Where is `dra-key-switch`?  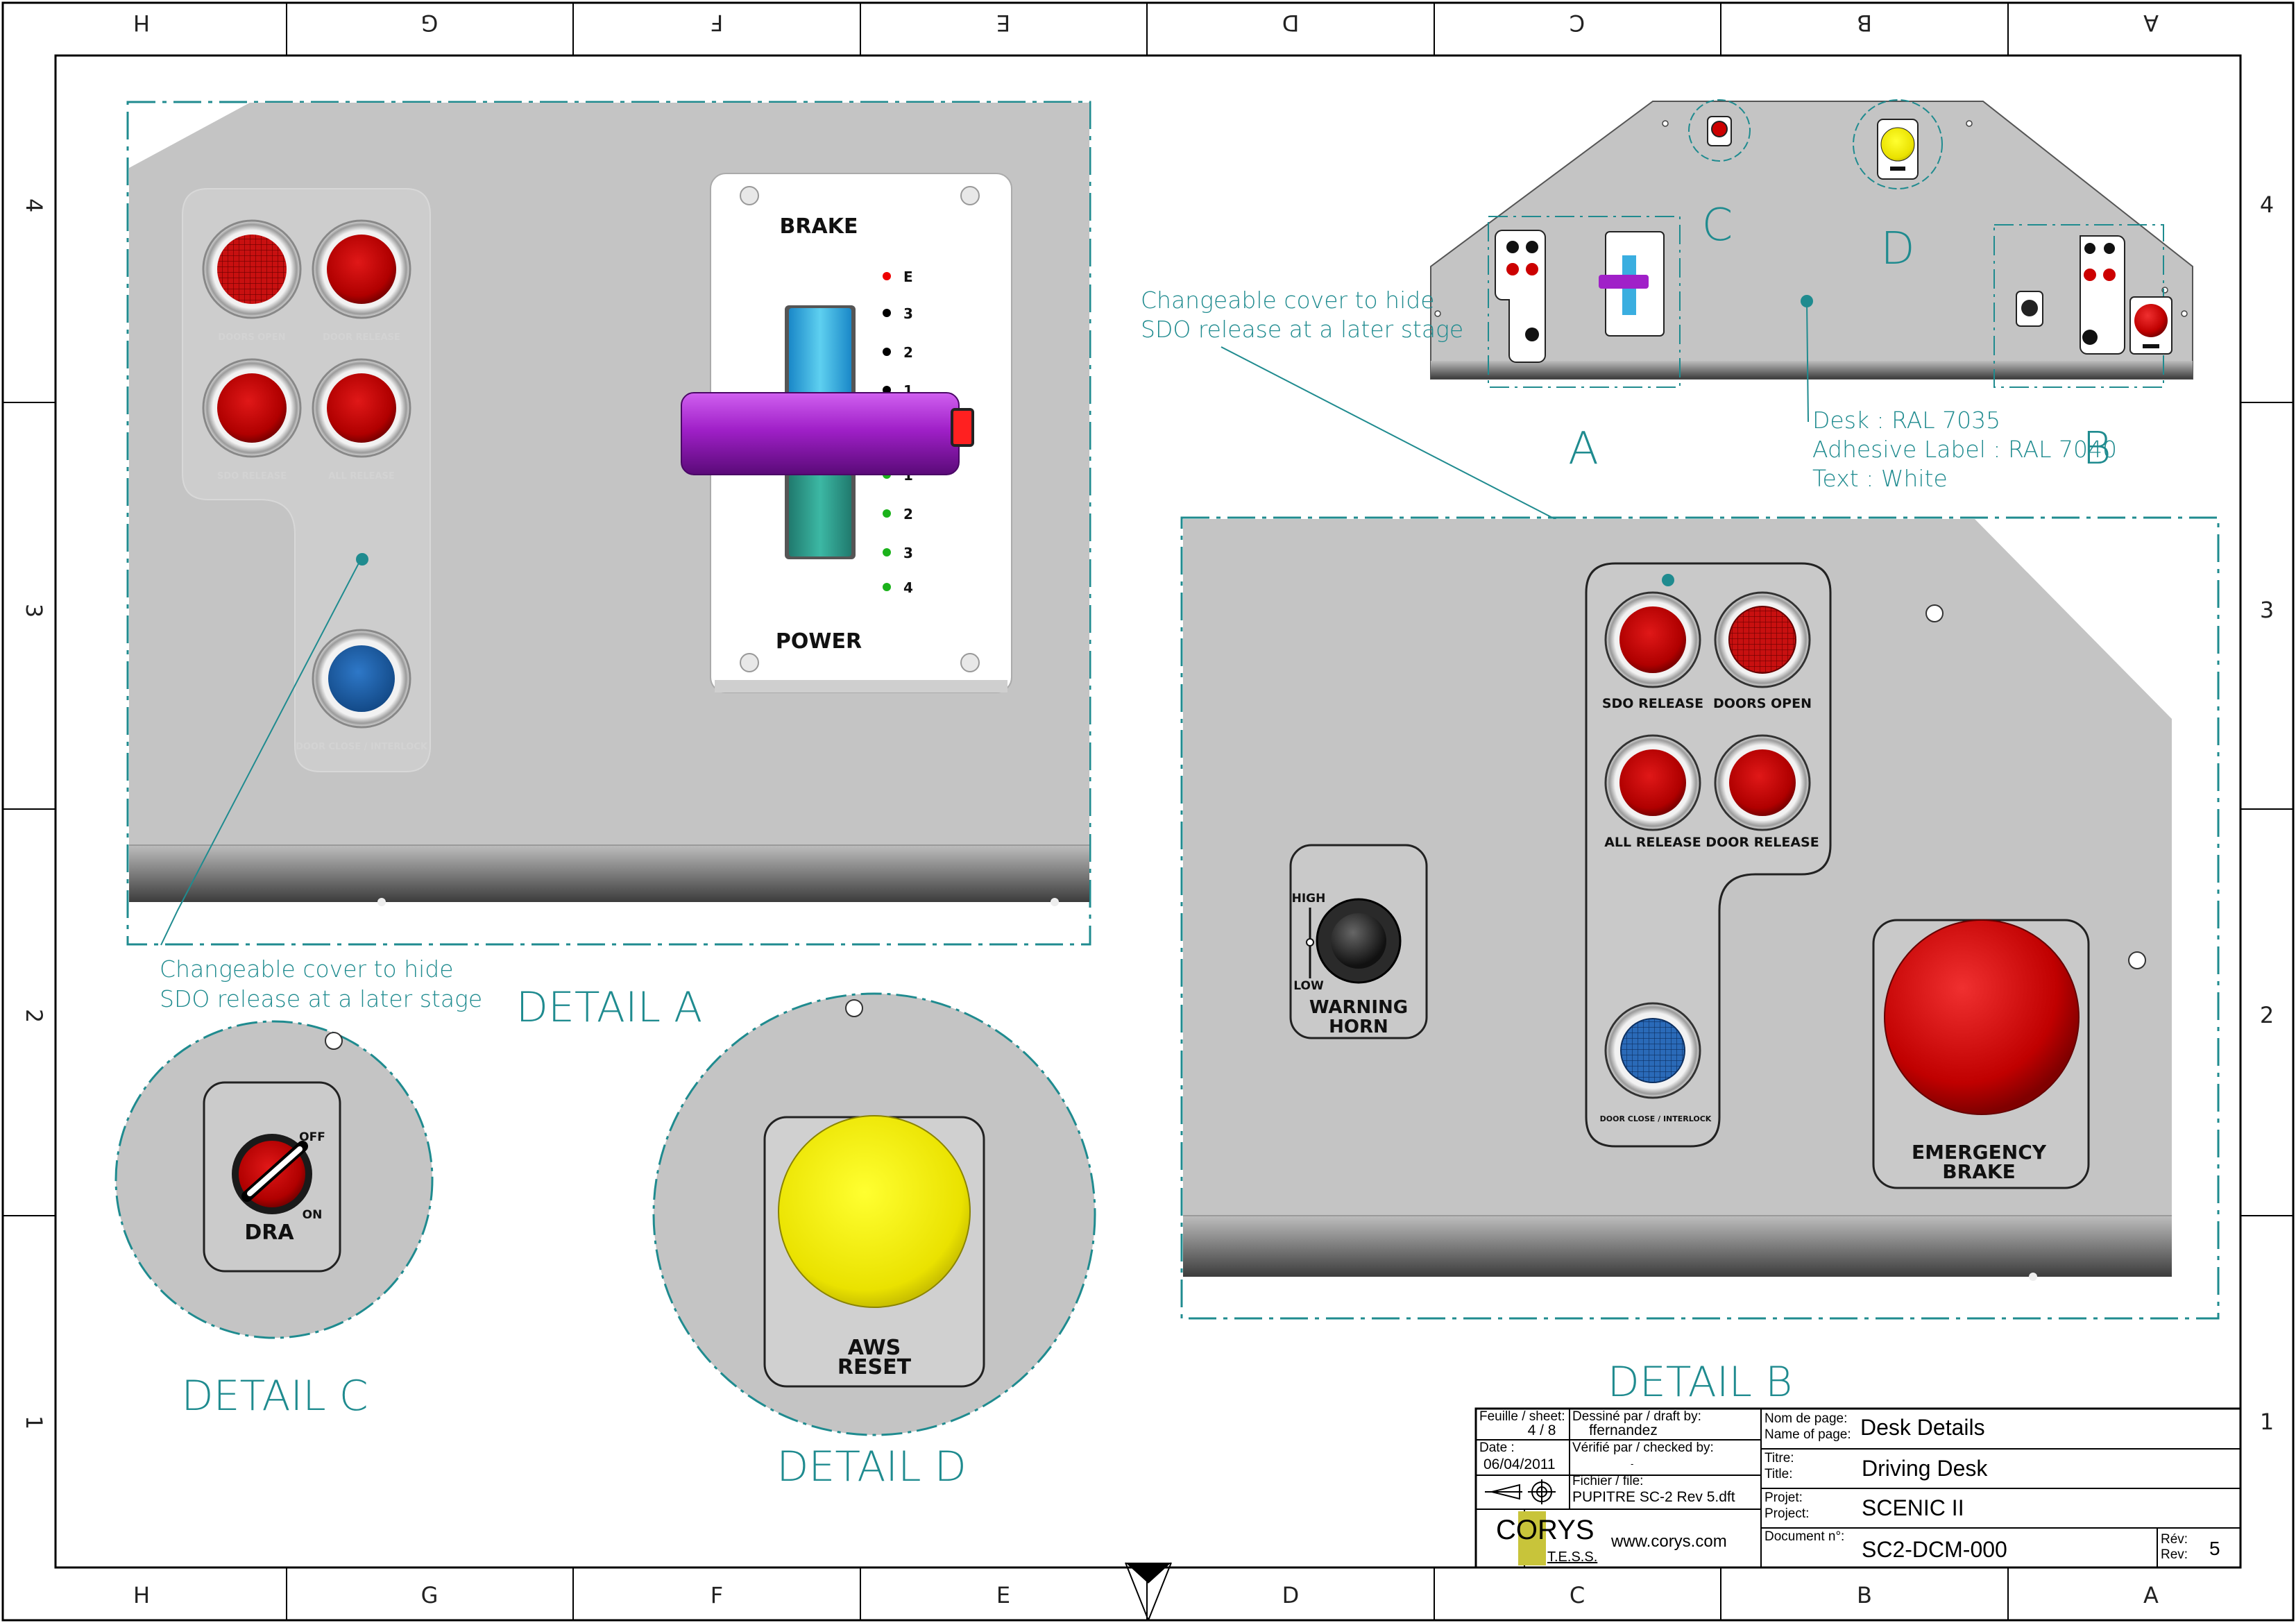 dra-key-switch is located at coordinates (272, 1174).